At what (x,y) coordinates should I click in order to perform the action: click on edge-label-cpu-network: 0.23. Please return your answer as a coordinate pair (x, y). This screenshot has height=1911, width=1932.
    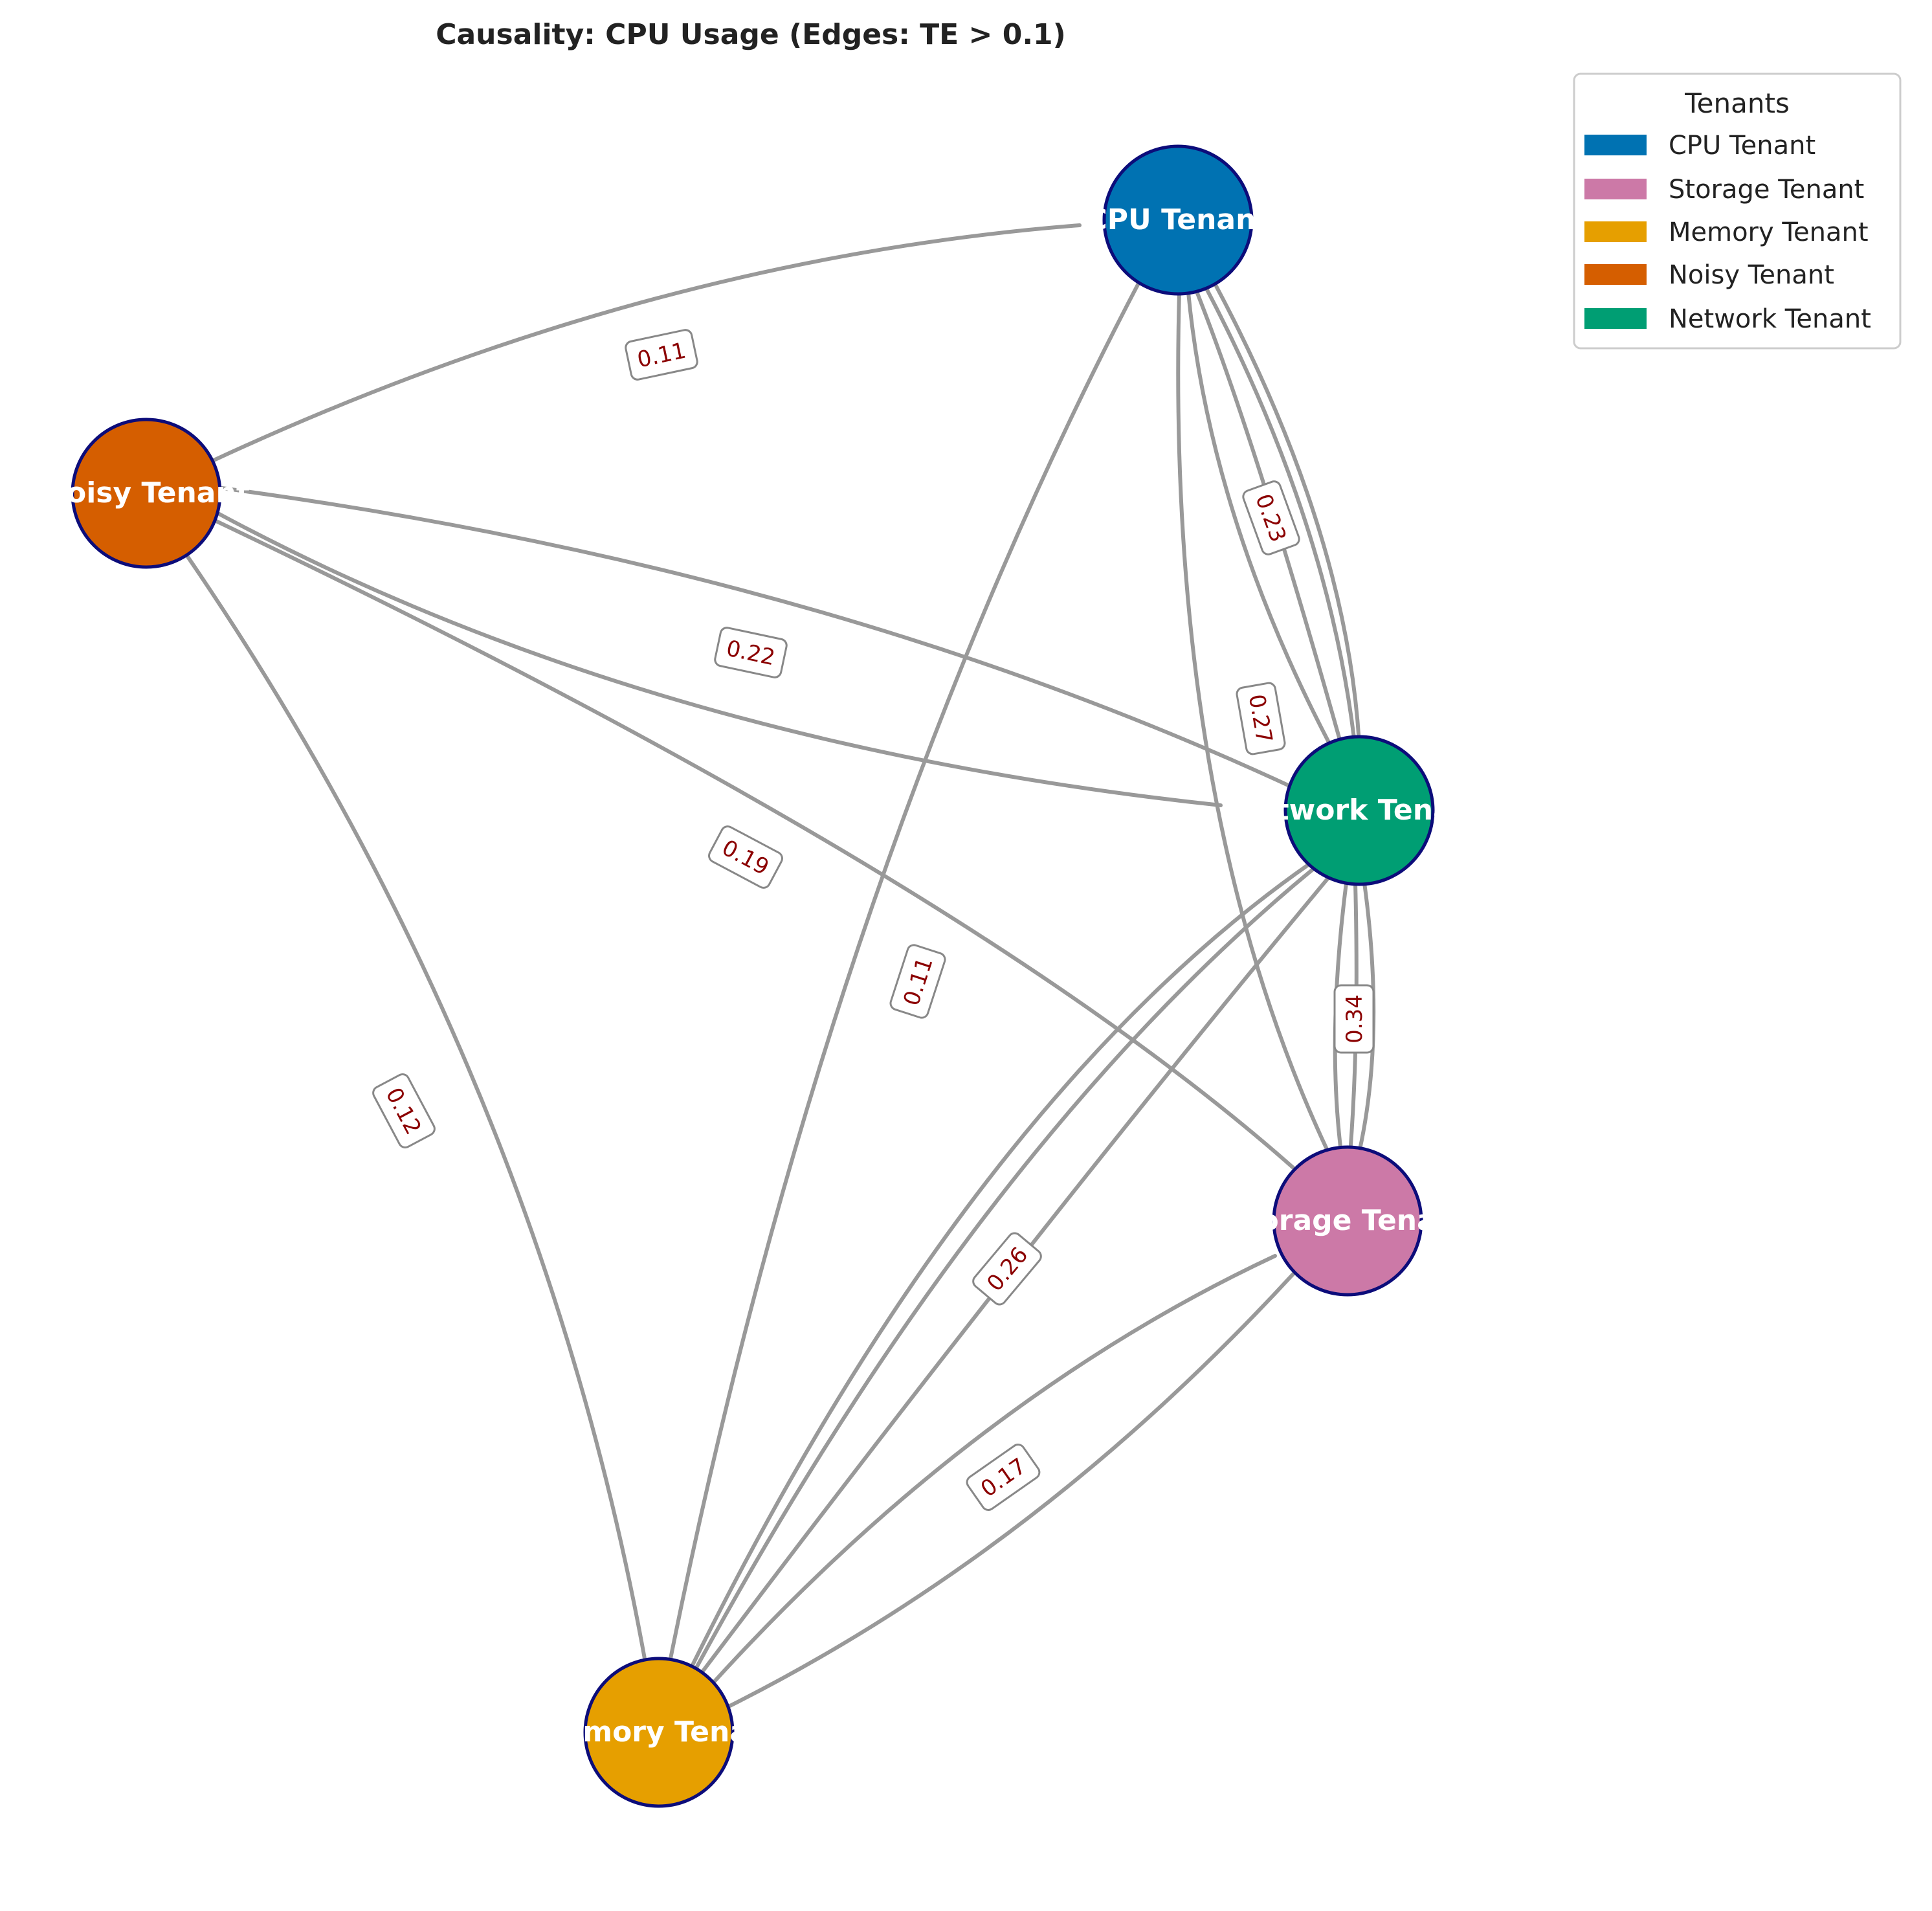
    Looking at the image, I should click on (1271, 517).